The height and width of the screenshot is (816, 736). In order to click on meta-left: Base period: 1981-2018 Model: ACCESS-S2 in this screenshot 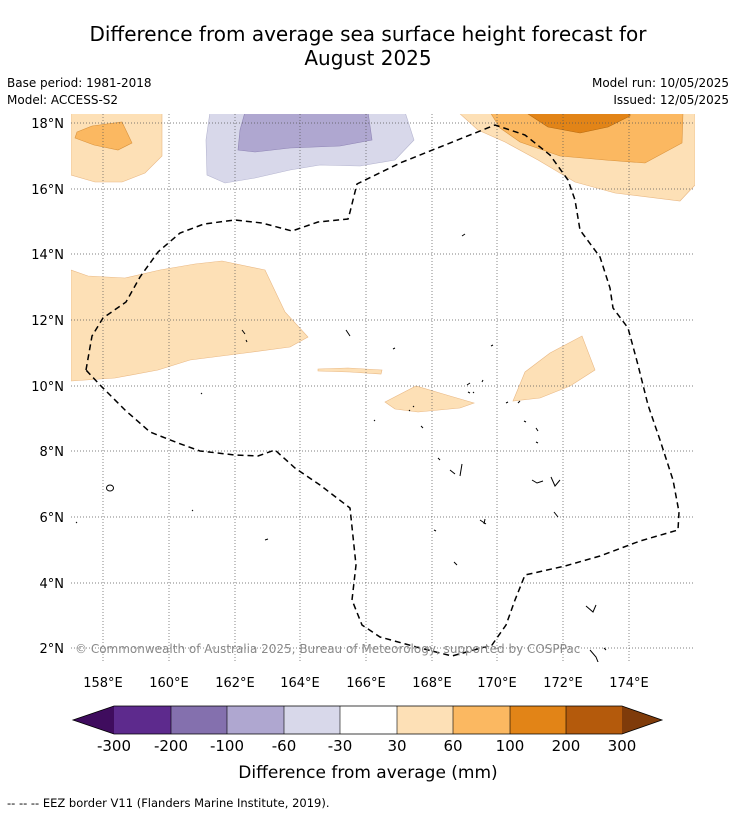, I will do `click(79, 92)`.